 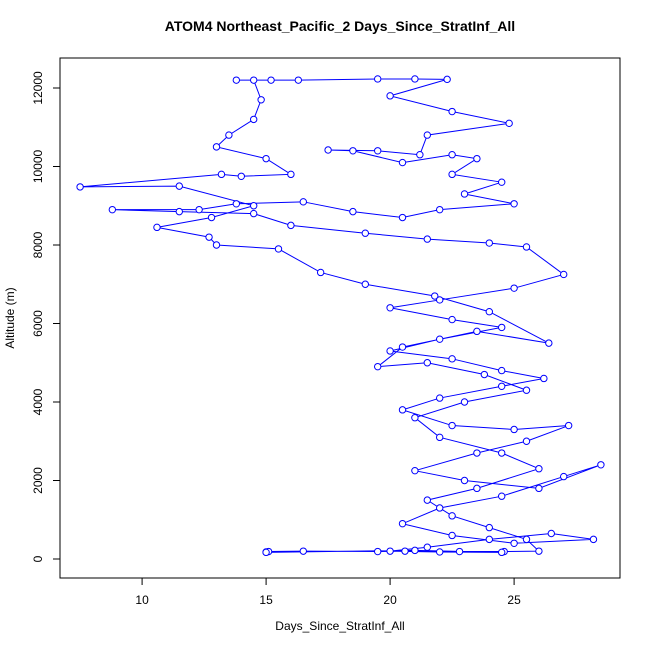 What do you see at coordinates (38, 323) in the screenshot?
I see `y-tick-label: 6000` at bounding box center [38, 323].